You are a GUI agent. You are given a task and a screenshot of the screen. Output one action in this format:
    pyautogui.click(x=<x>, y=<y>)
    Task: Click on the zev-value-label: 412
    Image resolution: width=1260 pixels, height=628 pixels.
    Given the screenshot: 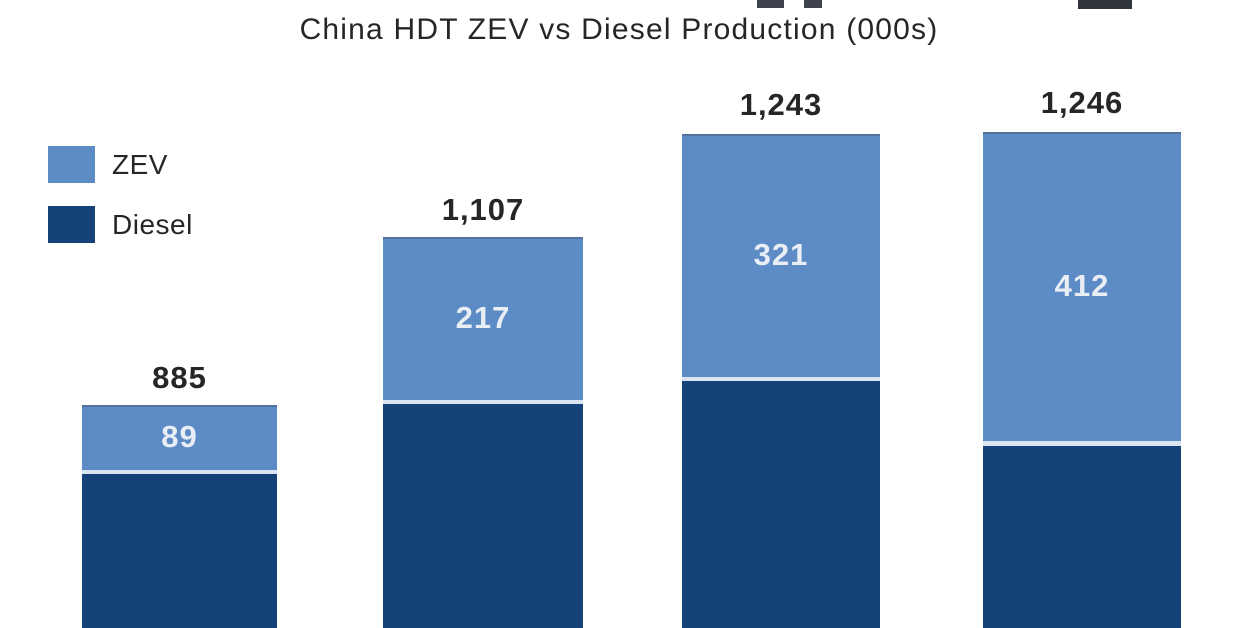 What is the action you would take?
    pyautogui.click(x=1082, y=285)
    